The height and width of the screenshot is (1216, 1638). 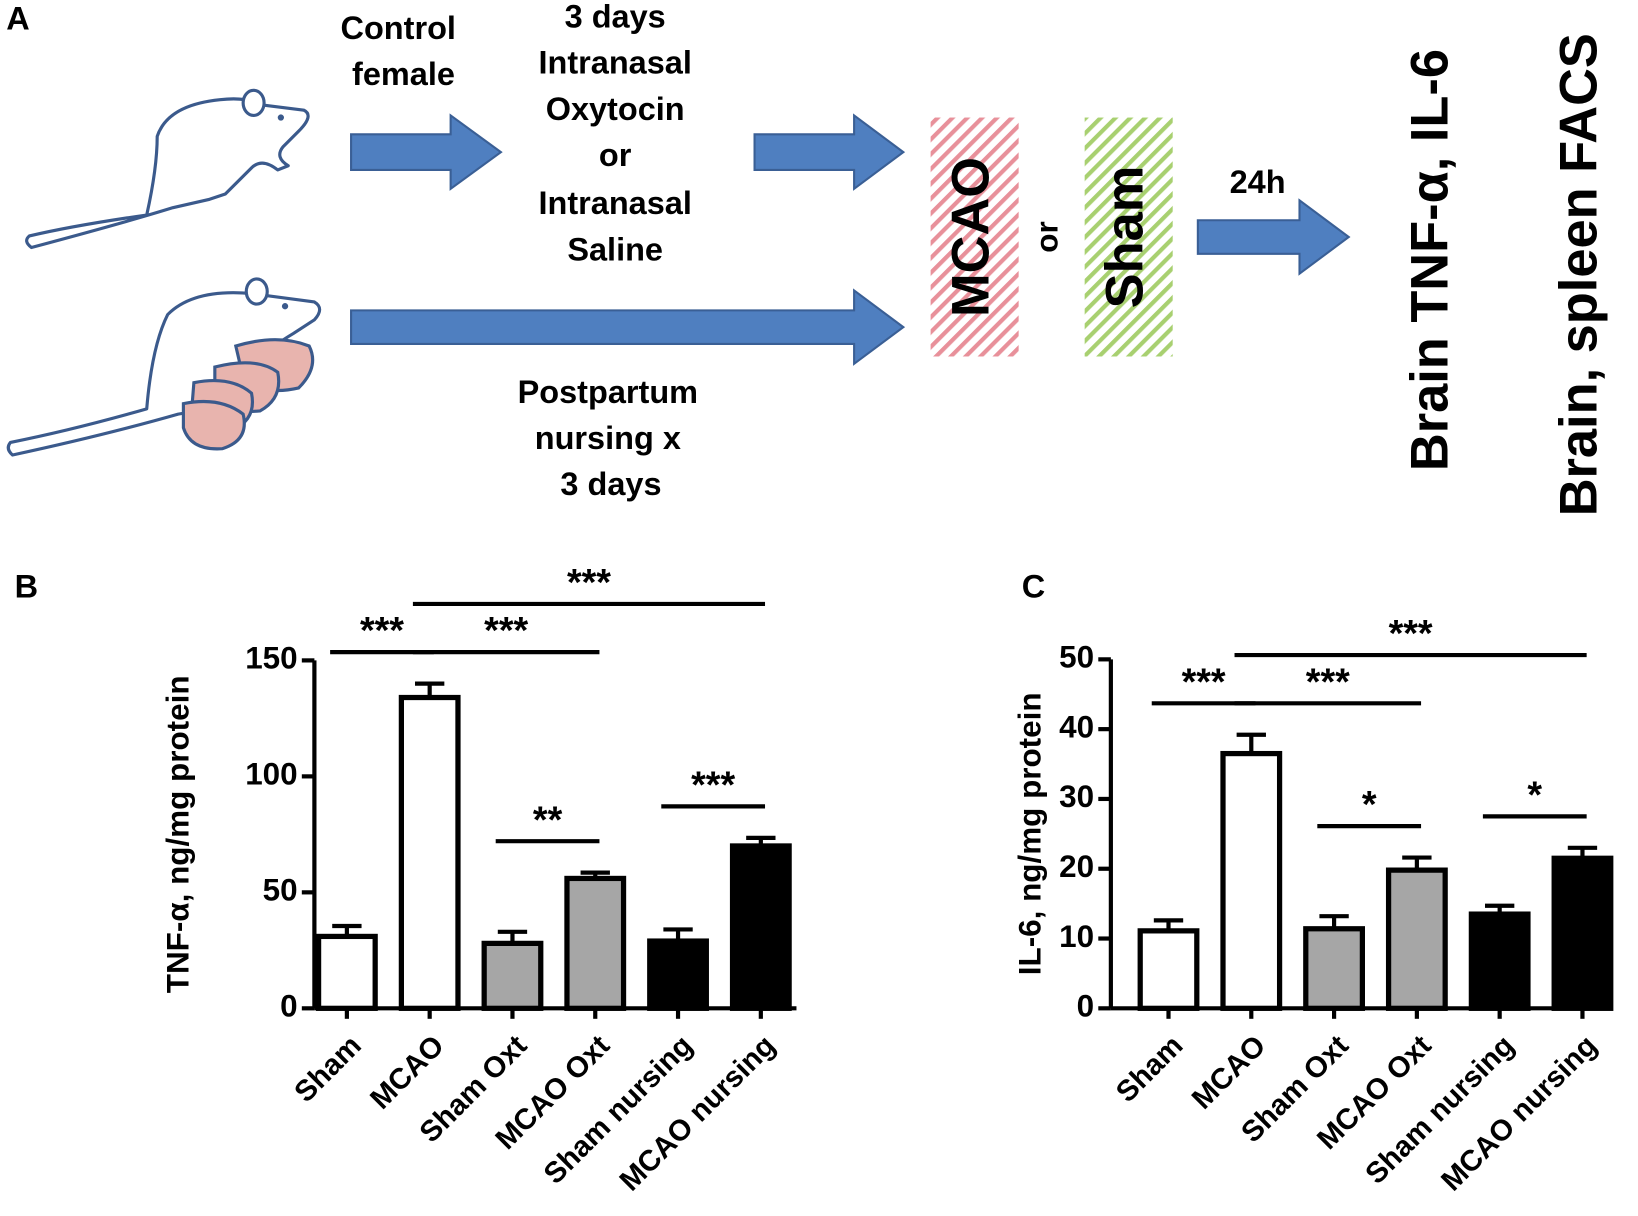 I want to click on label: Saline, so click(x=615, y=249).